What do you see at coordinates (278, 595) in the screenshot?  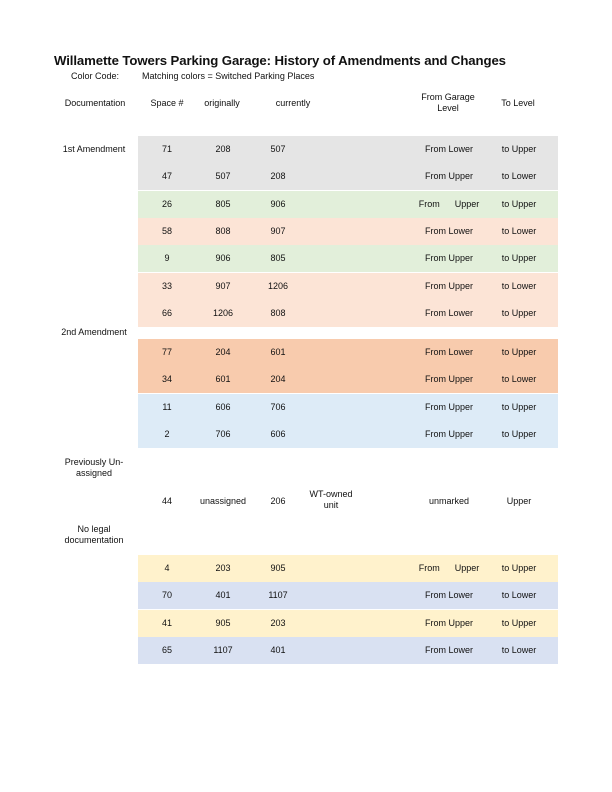 I see `cell-currently: 1107` at bounding box center [278, 595].